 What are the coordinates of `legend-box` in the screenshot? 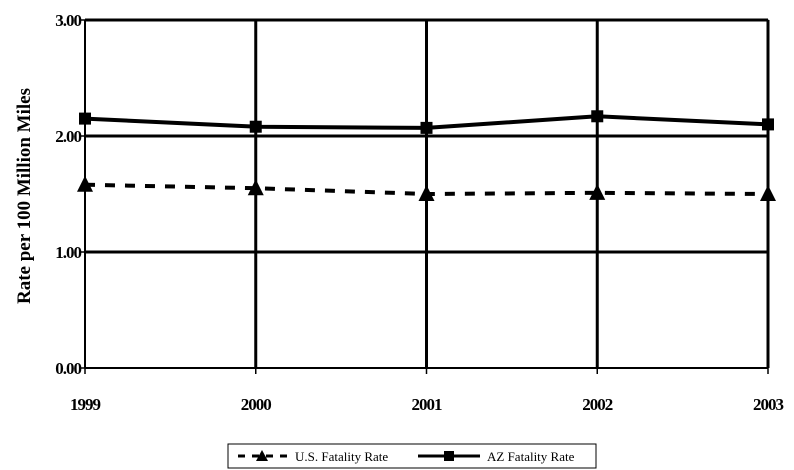 It's located at (412, 456).